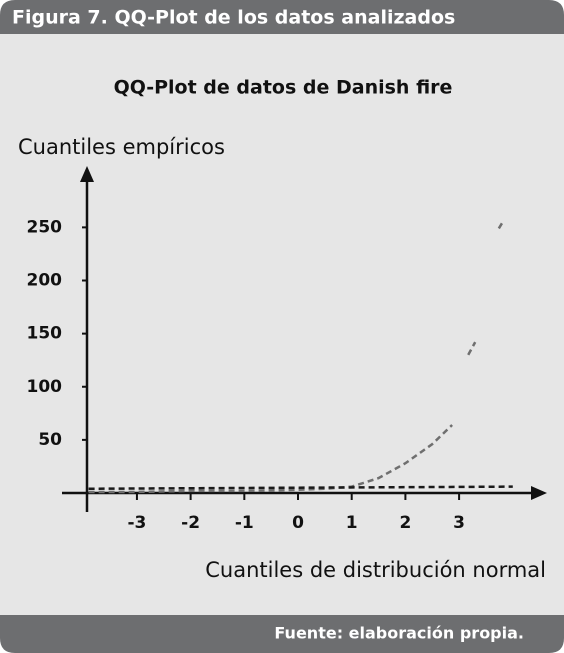 The height and width of the screenshot is (653, 564). What do you see at coordinates (45, 387) in the screenshot?
I see `y-tick-label: 100` at bounding box center [45, 387].